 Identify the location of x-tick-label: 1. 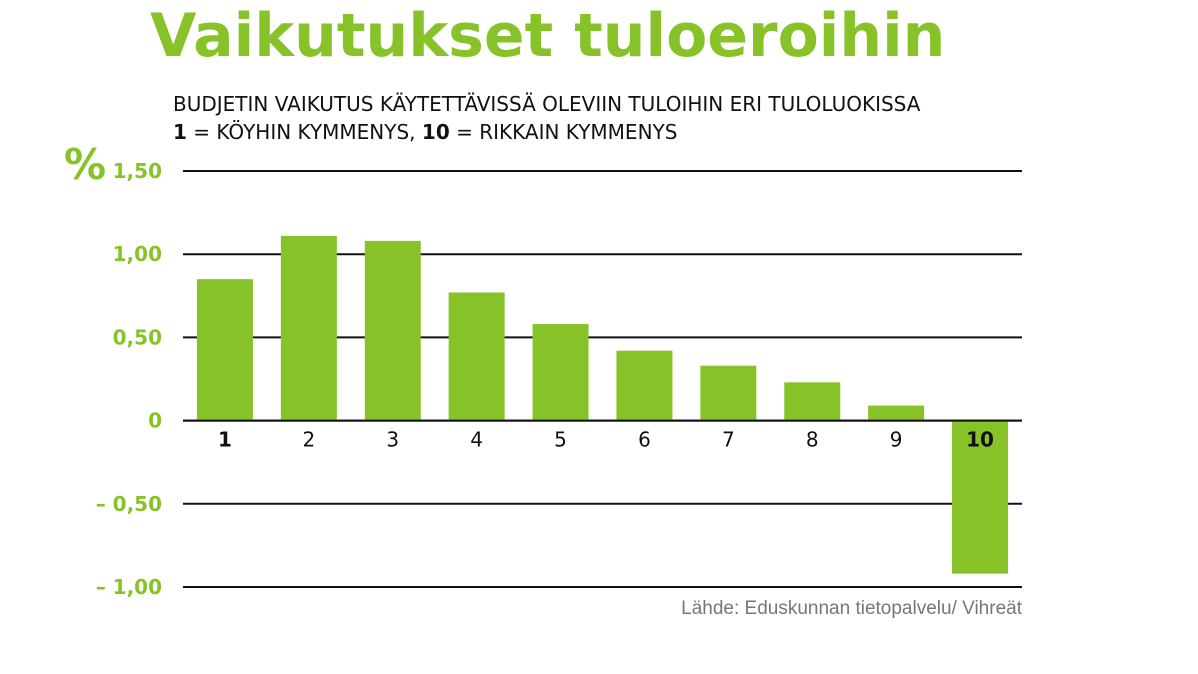
(225, 440).